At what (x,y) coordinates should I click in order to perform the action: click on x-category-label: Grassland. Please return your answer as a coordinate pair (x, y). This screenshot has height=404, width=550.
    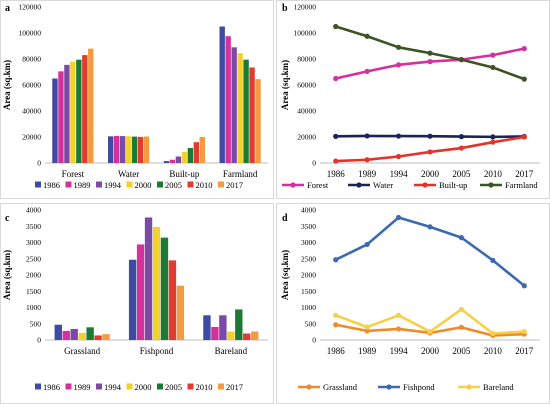
    Looking at the image, I should click on (82, 351).